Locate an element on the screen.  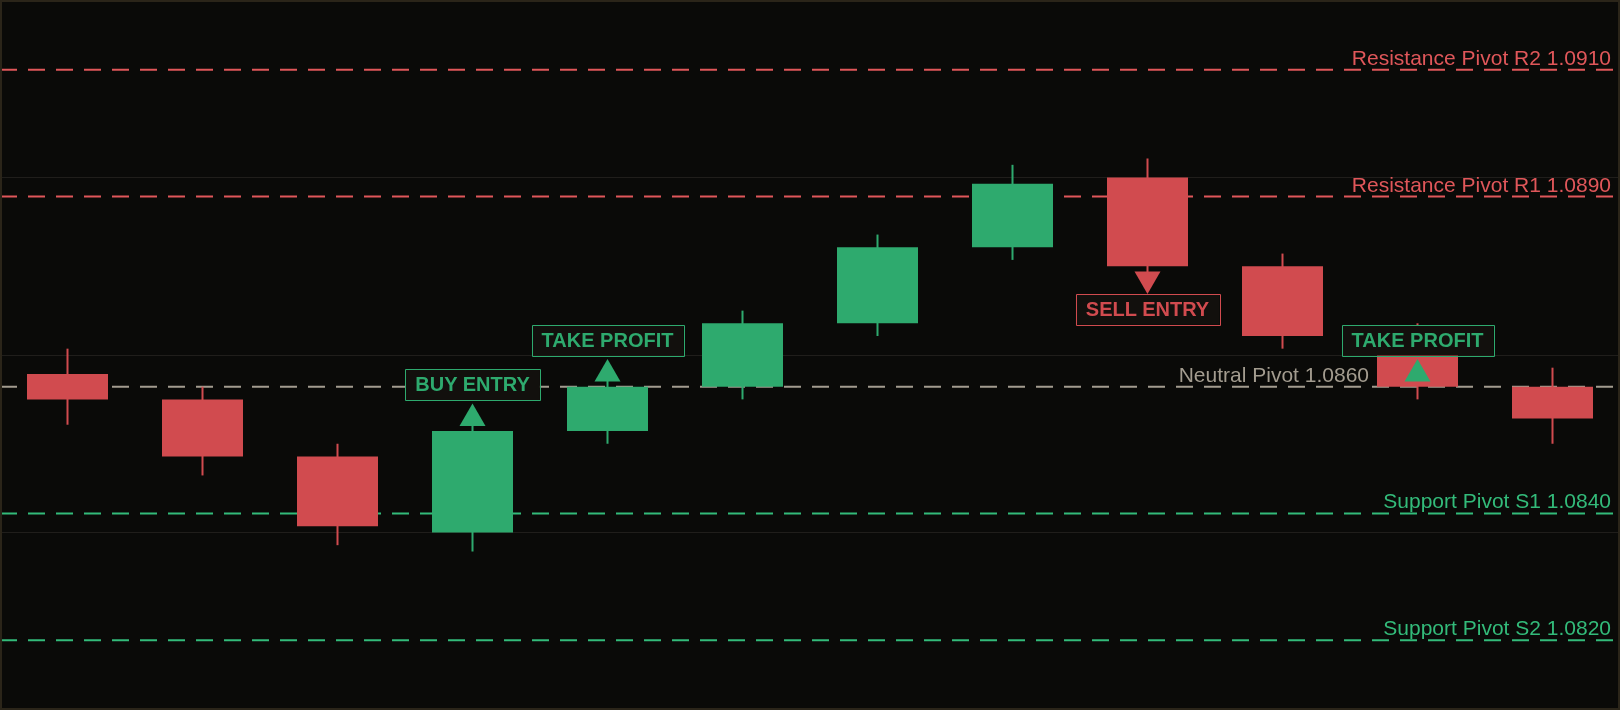
ref-line-label: Resistance Pivot R2 1.0910 is located at coordinates (1481, 57).